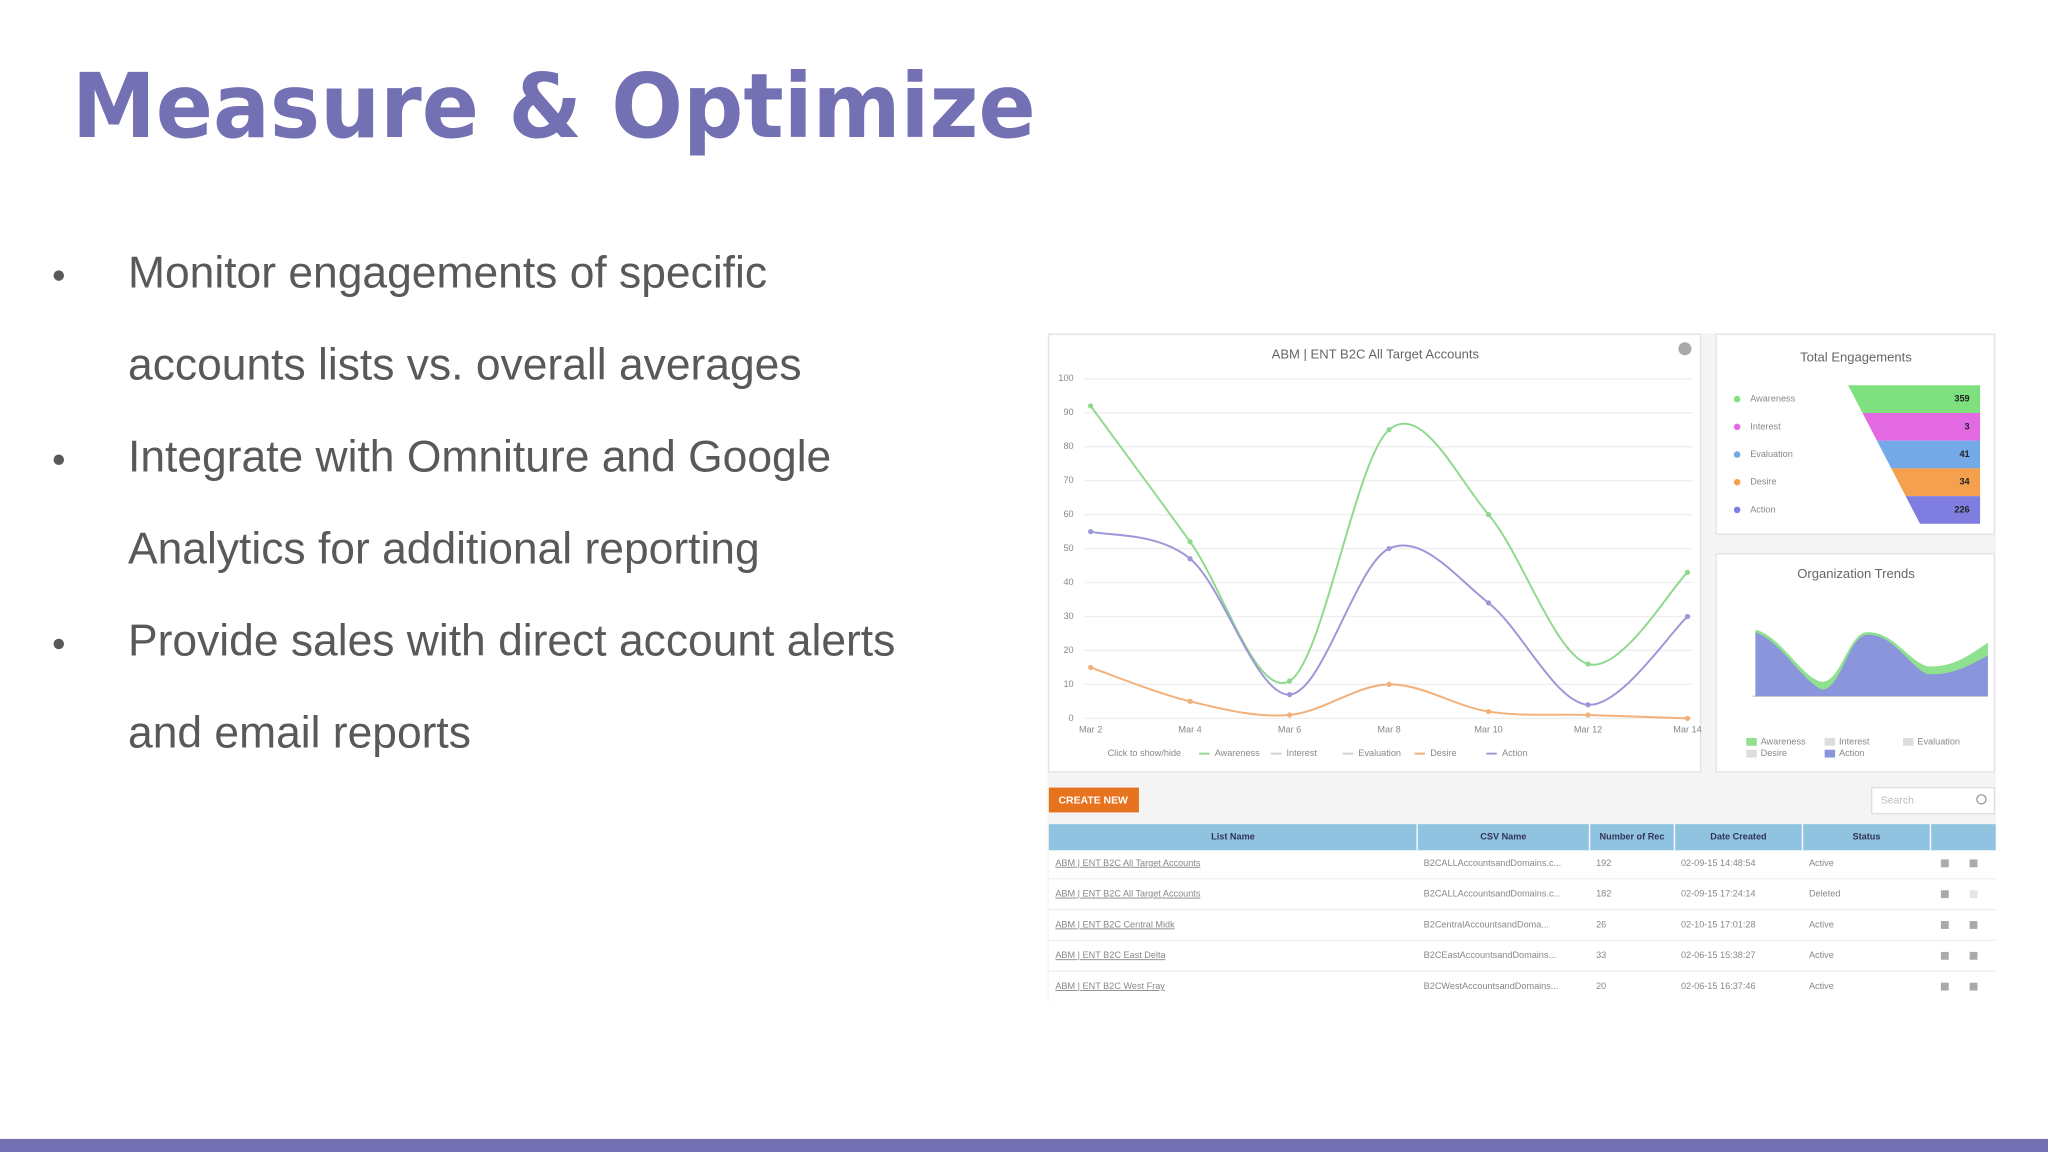  Describe the element at coordinates (1110, 986) in the screenshot. I see `table-link: ABM | ENT B2C West Fray` at that location.